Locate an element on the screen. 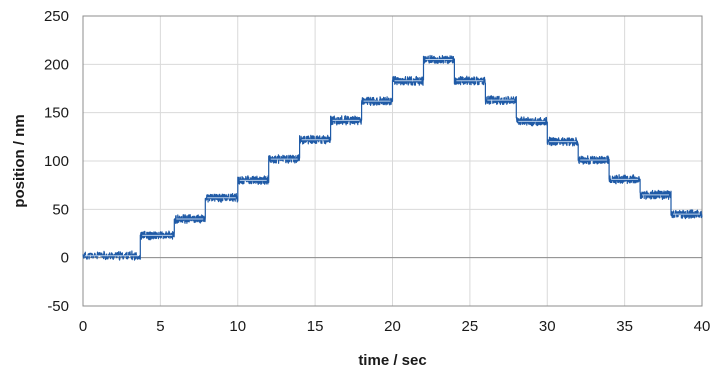 The height and width of the screenshot is (374, 715). x-tick-labels: 0 5 10 15 20 25 30 35 40 is located at coordinates (395, 326).